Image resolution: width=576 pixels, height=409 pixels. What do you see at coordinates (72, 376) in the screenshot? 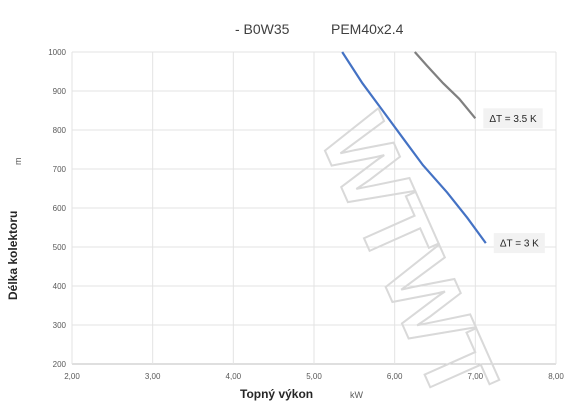
I see `x-tick-label: 2,00` at bounding box center [72, 376].